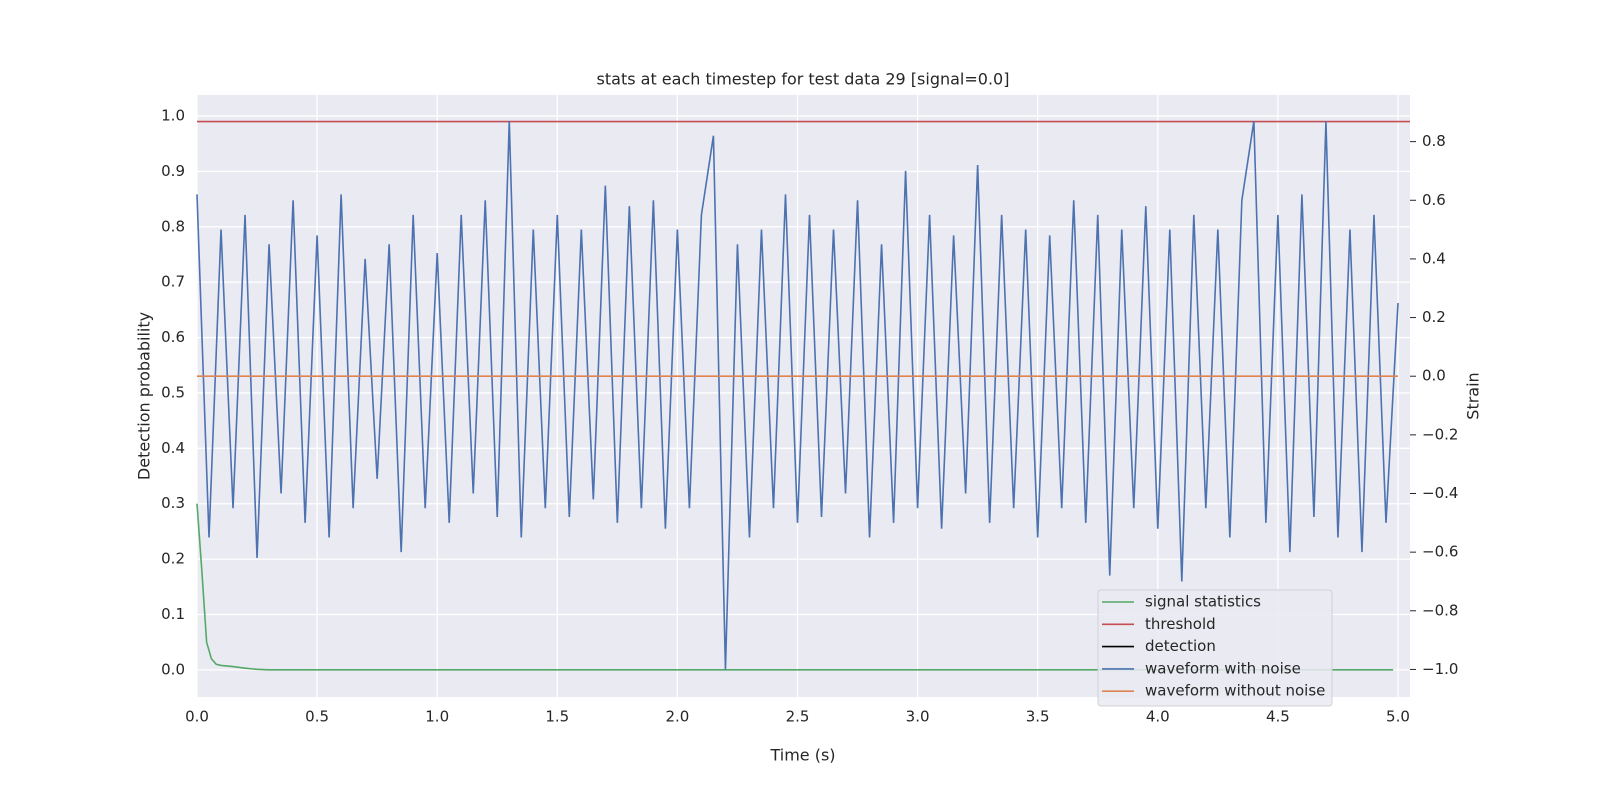  What do you see at coordinates (1434, 317) in the screenshot?
I see `y2-tick-label: 0.2` at bounding box center [1434, 317].